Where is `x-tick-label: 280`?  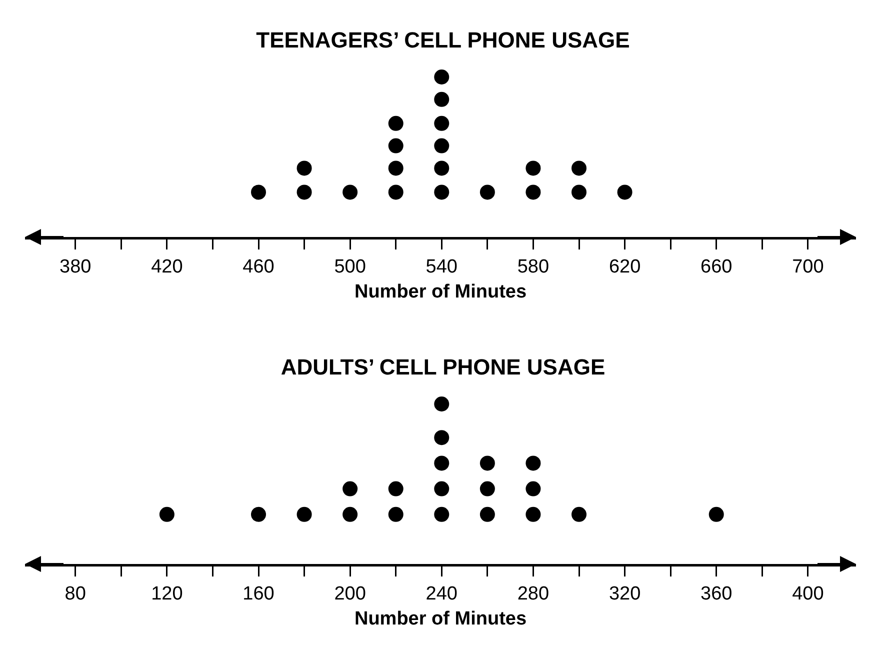
x-tick-label: 280 is located at coordinates (533, 593).